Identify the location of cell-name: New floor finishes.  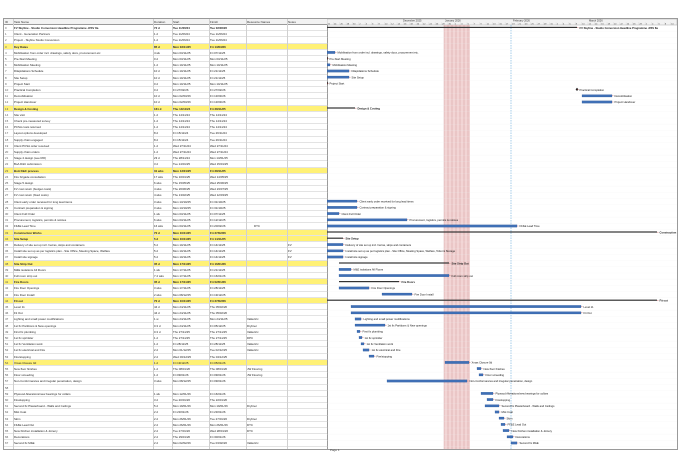
(25, 369).